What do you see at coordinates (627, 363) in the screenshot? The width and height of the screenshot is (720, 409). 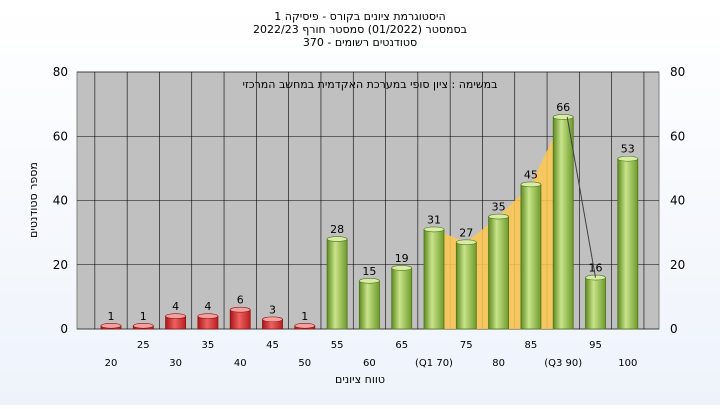 I see `x-tick-label: 100` at bounding box center [627, 363].